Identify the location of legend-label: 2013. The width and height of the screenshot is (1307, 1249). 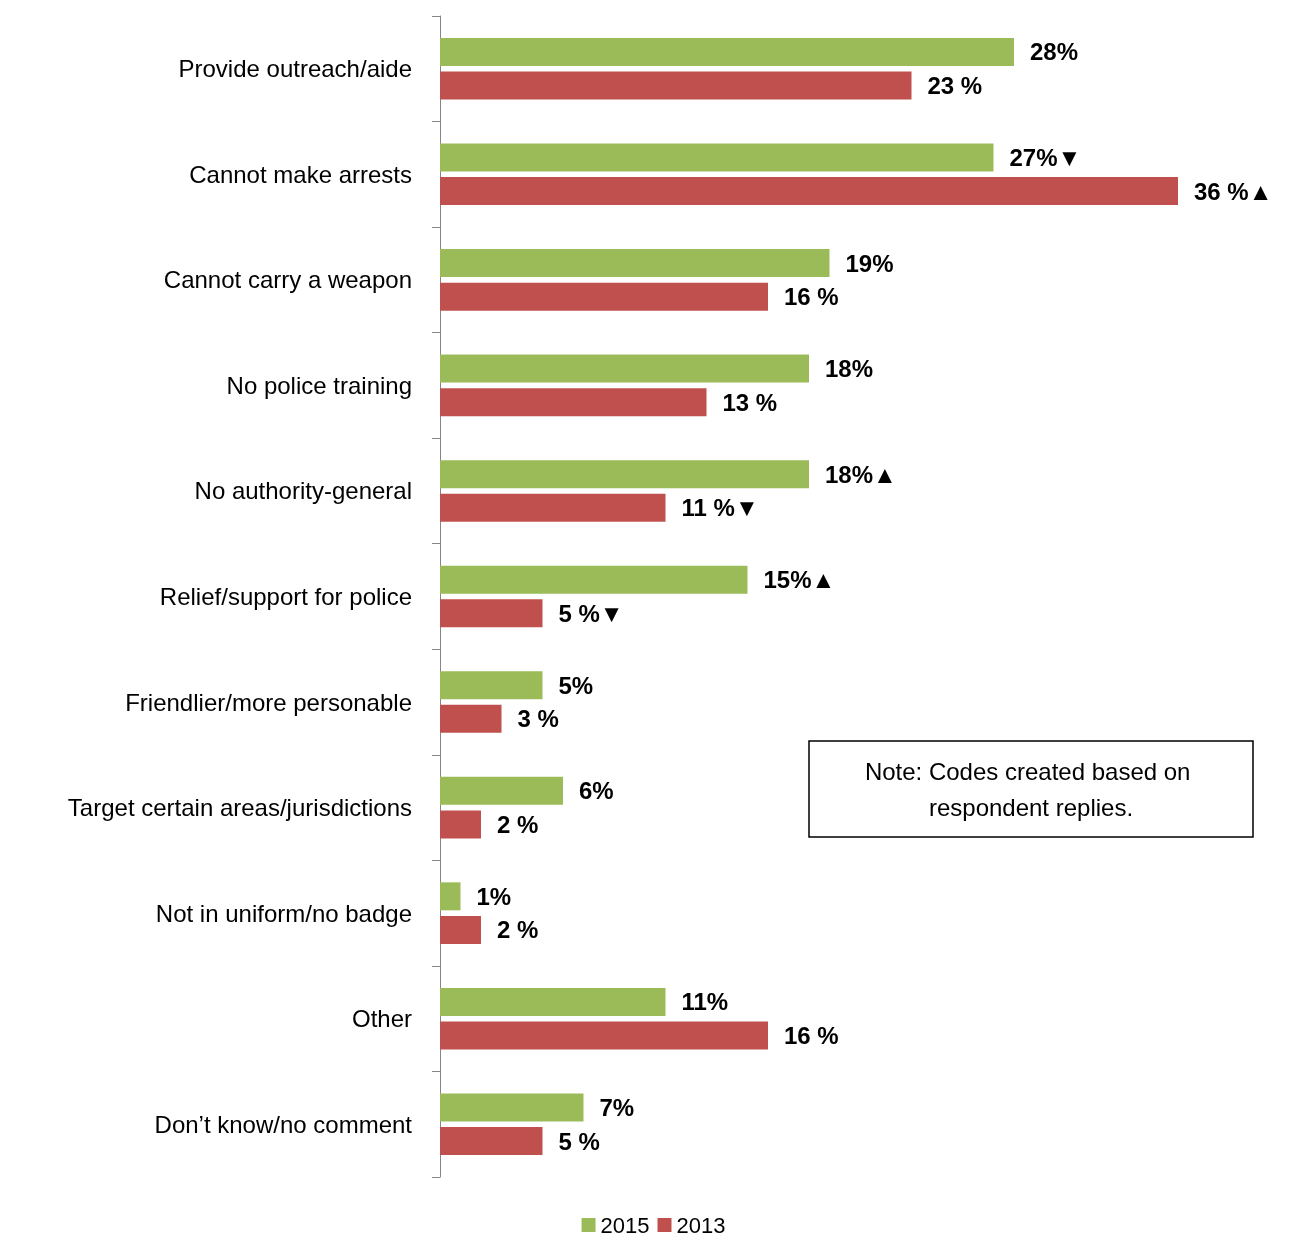
(701, 1225).